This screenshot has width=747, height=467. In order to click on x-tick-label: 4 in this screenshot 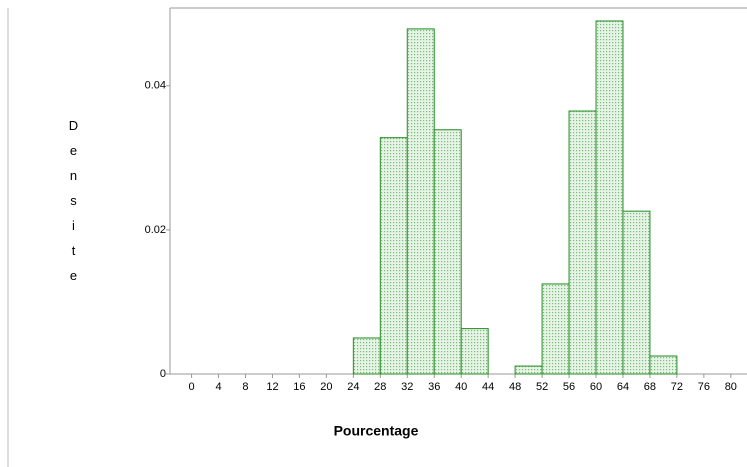, I will do `click(218, 387)`.